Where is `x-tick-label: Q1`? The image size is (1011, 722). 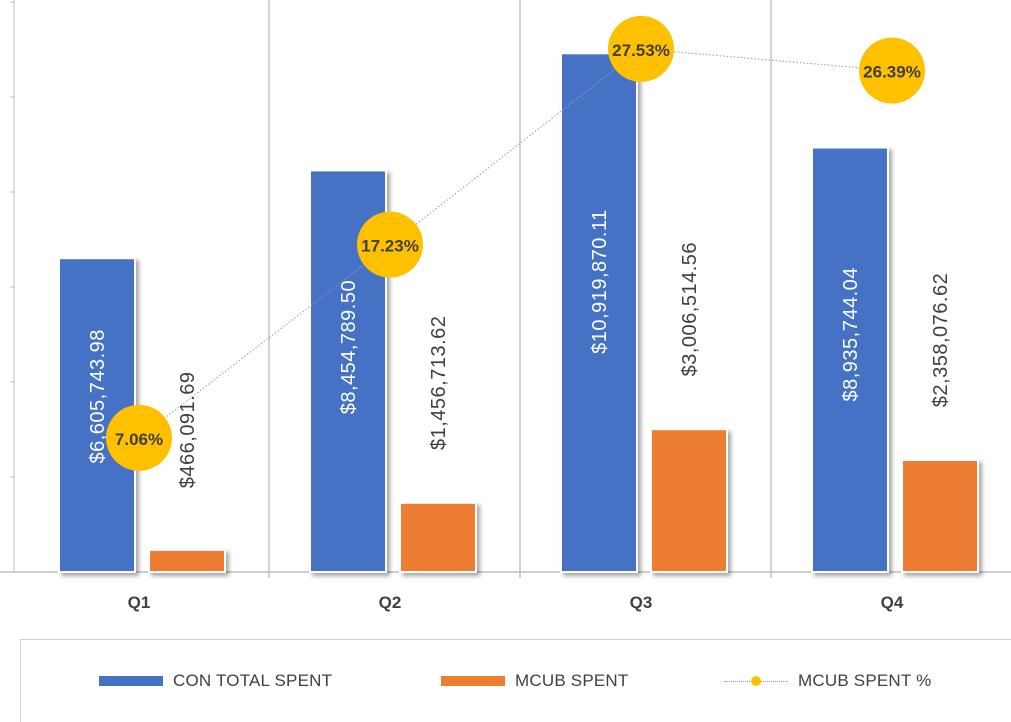
x-tick-label: Q1 is located at coordinates (139, 602).